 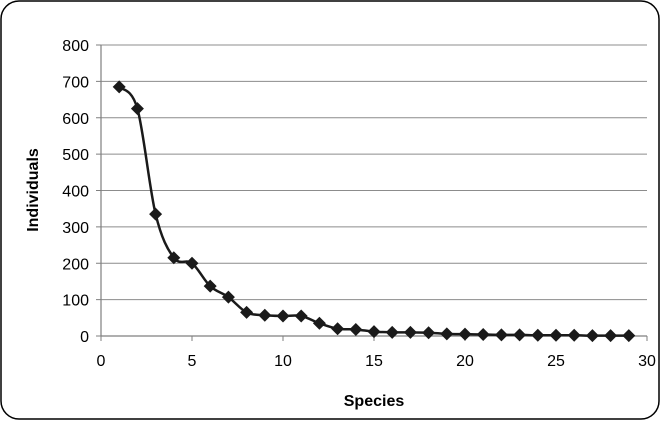 I want to click on y-tick-label: 400, so click(x=75, y=192).